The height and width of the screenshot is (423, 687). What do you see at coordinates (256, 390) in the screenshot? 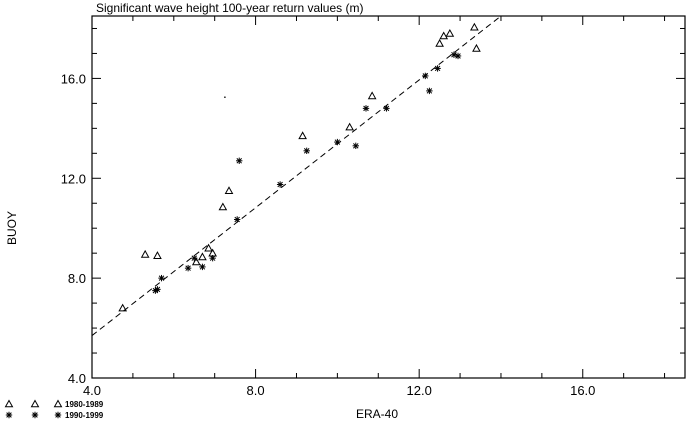
I see `x-tick-label: 8.0` at bounding box center [256, 390].